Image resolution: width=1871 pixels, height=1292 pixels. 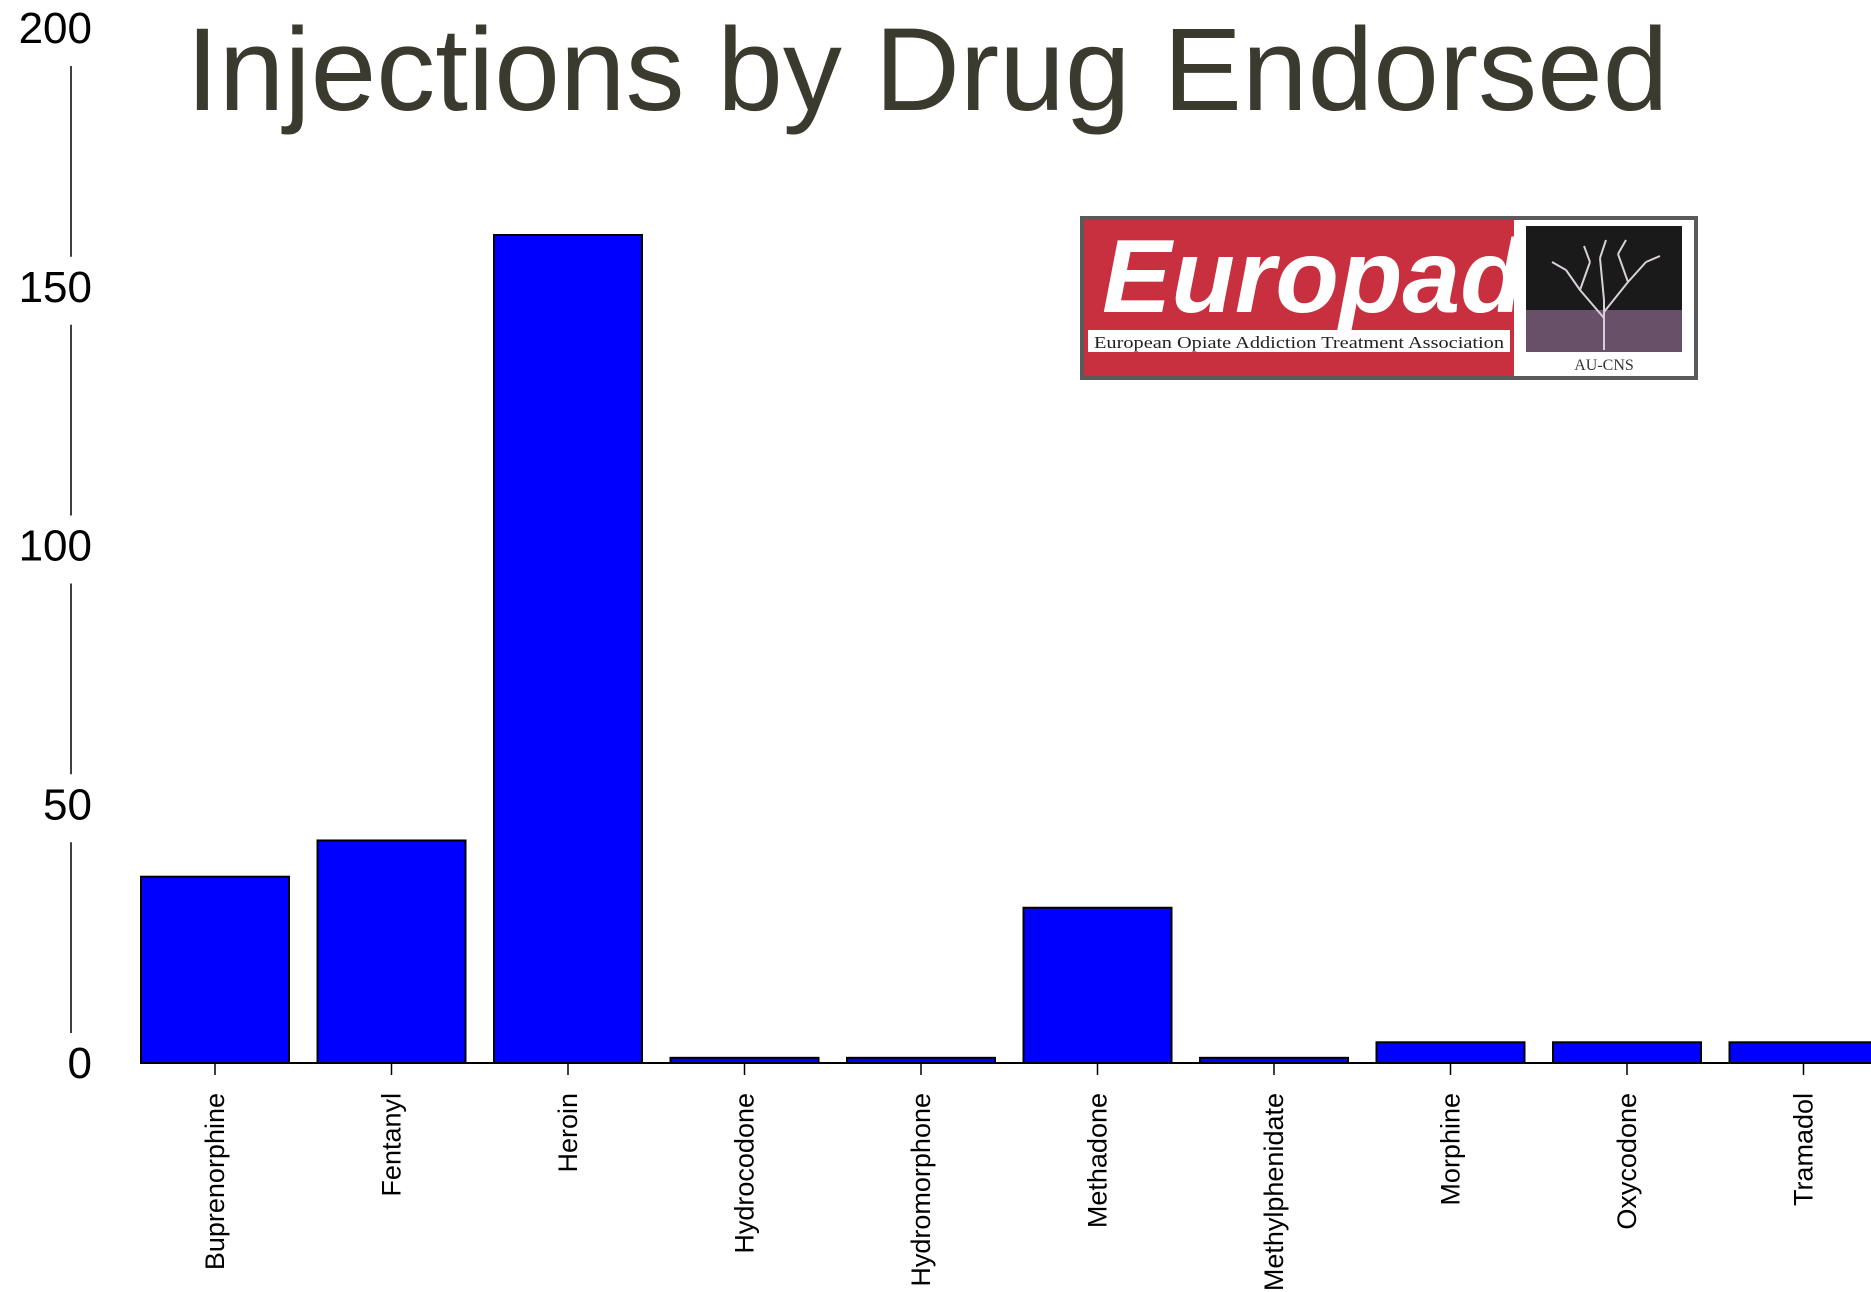 I want to click on bar-oxycodone, so click(x=1627, y=1053).